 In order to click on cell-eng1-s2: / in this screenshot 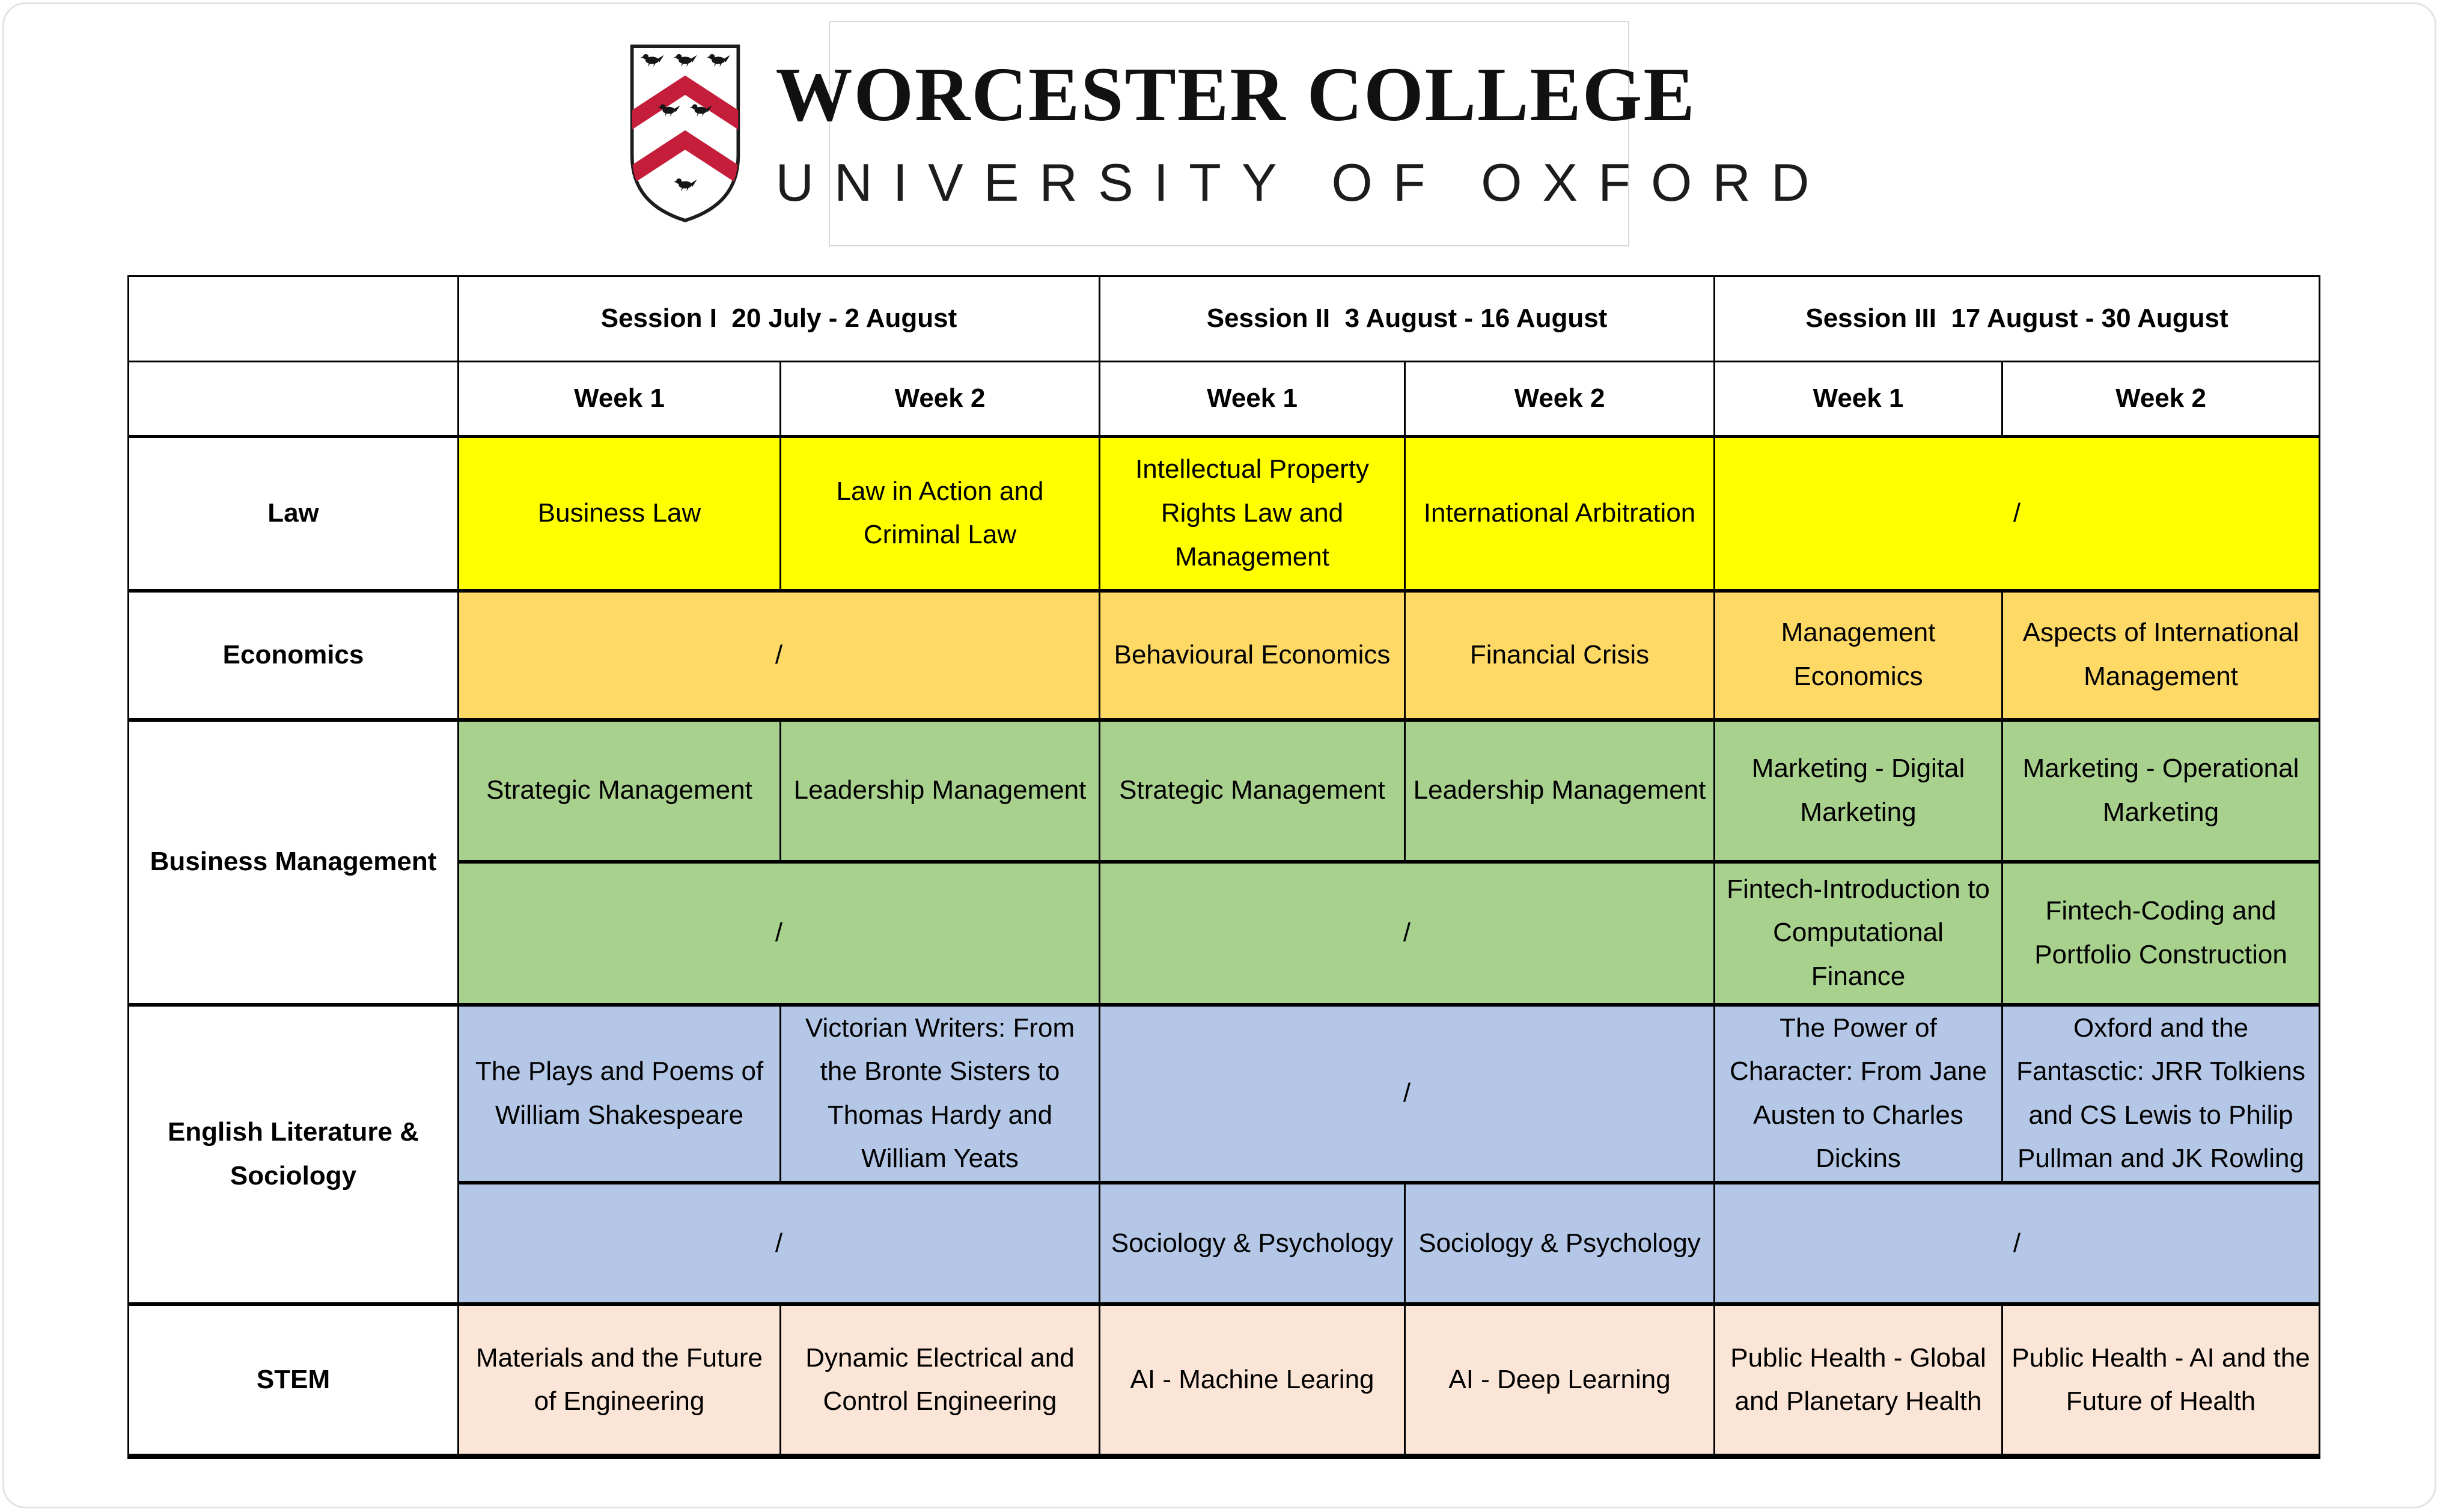, I will do `click(1407, 1093)`.